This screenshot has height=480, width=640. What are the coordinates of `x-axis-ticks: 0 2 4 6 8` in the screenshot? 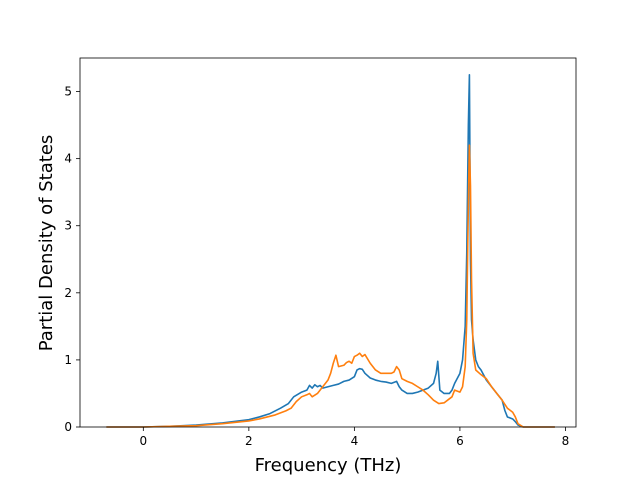 It's located at (354, 437).